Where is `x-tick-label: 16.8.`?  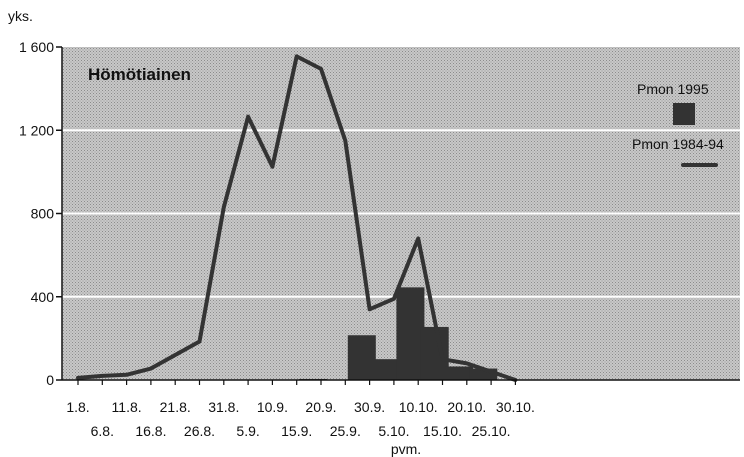 x-tick-label: 16.8. is located at coordinates (150, 431).